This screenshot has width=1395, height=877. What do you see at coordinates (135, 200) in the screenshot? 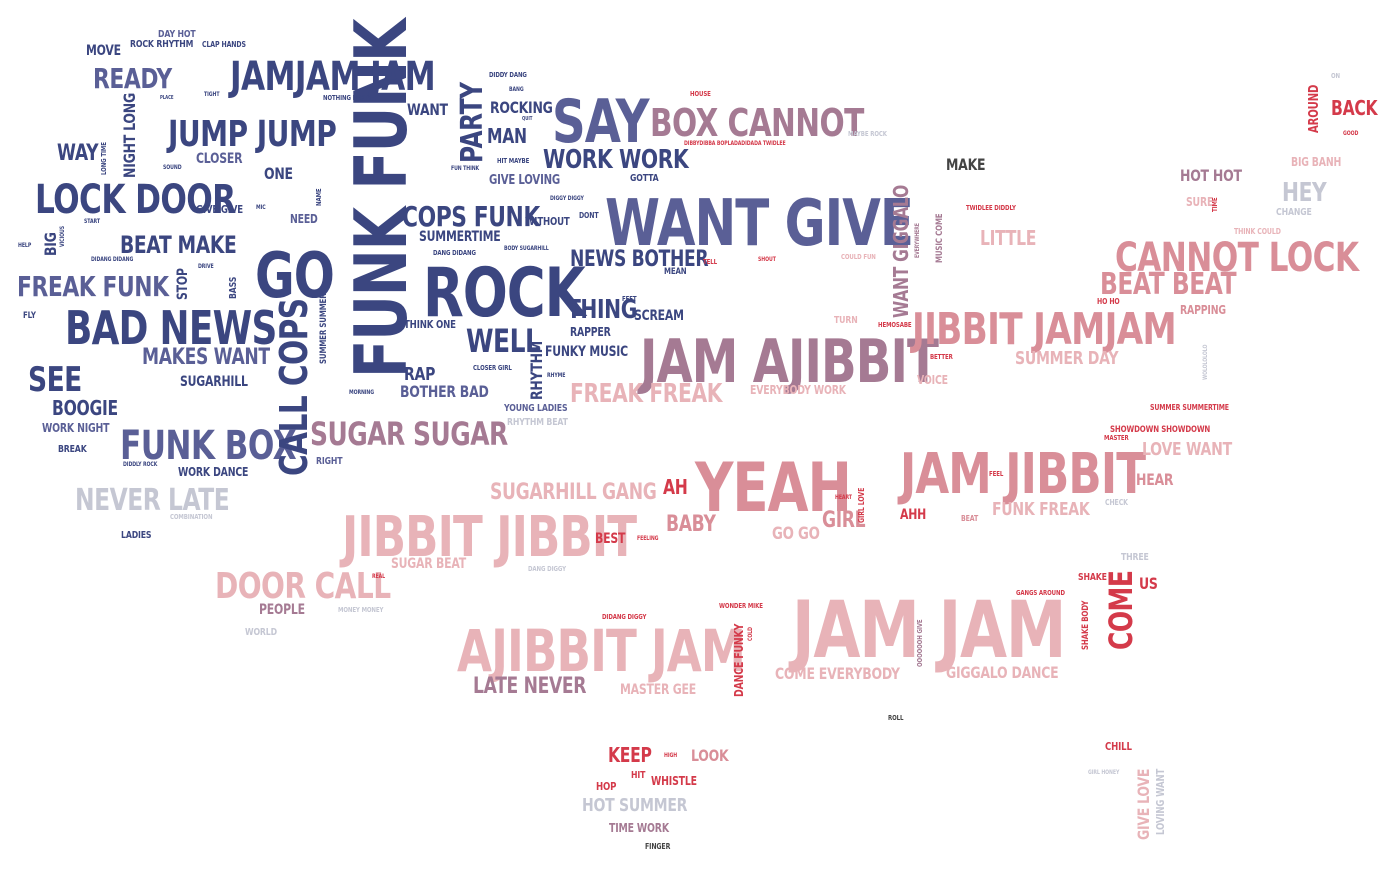
I see `word-lock-door: LOCK DOOR` at bounding box center [135, 200].